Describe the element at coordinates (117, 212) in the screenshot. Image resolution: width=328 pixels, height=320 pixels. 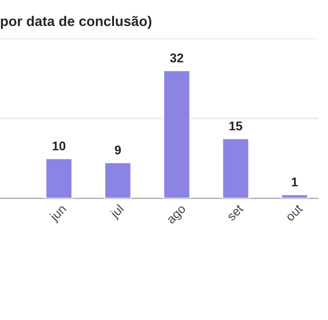
I see `x-tick-label: jul` at that location.